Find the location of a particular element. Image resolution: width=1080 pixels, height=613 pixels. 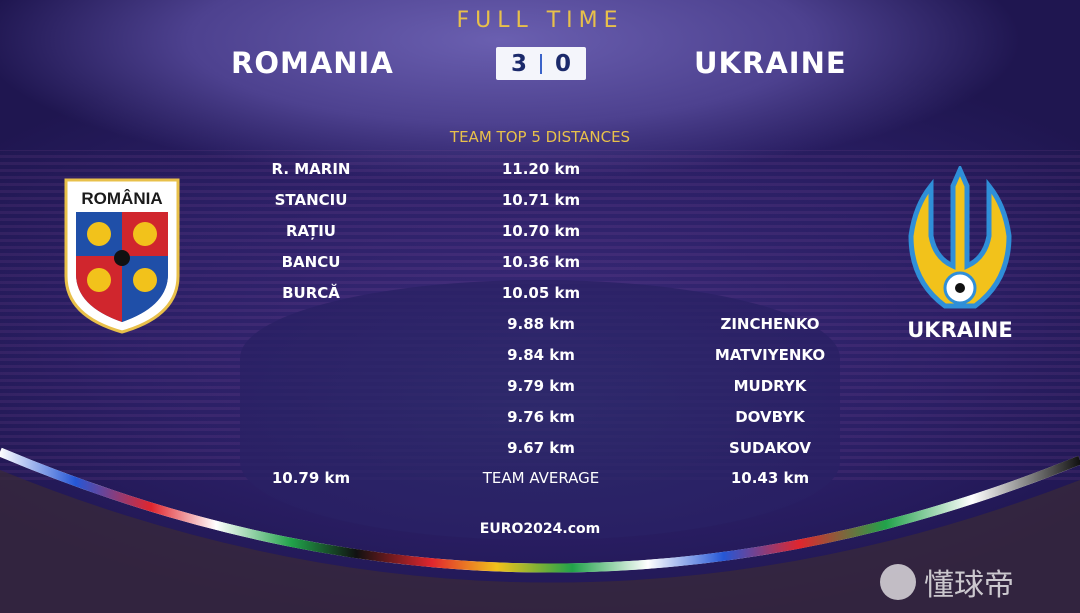

home-score: 3 is located at coordinates (518, 63).